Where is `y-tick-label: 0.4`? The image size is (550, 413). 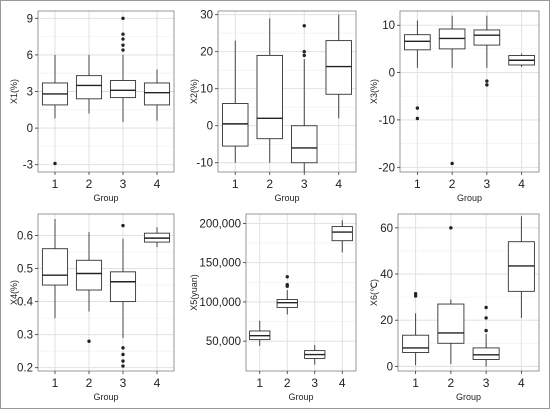 y-tick-label: 0.4 is located at coordinates (25, 303).